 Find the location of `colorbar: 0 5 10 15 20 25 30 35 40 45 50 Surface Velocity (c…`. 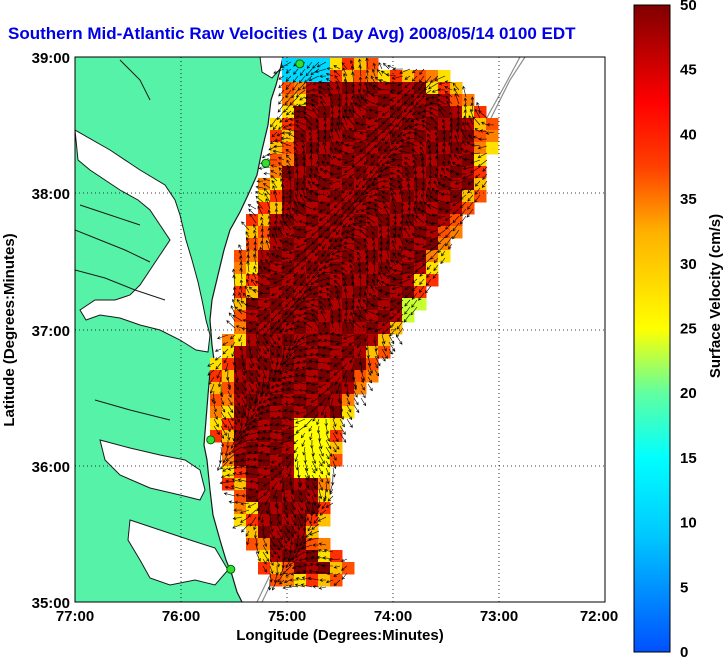

colorbar: 0 5 10 15 20 25 30 35 40 45 50 Surface Velocity (c… is located at coordinates (678, 329).